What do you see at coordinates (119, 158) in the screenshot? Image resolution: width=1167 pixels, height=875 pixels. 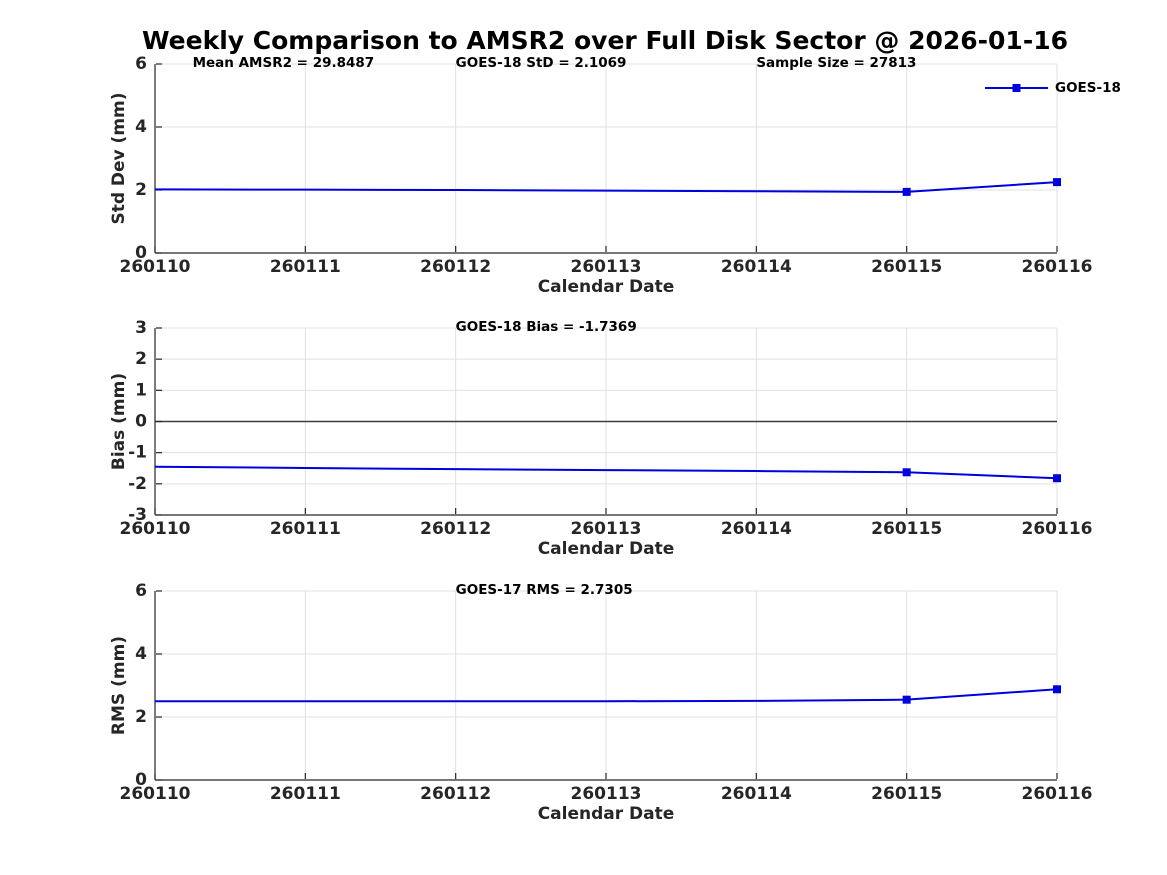 I see `y-axis-label: Std Dev (mm)` at bounding box center [119, 158].